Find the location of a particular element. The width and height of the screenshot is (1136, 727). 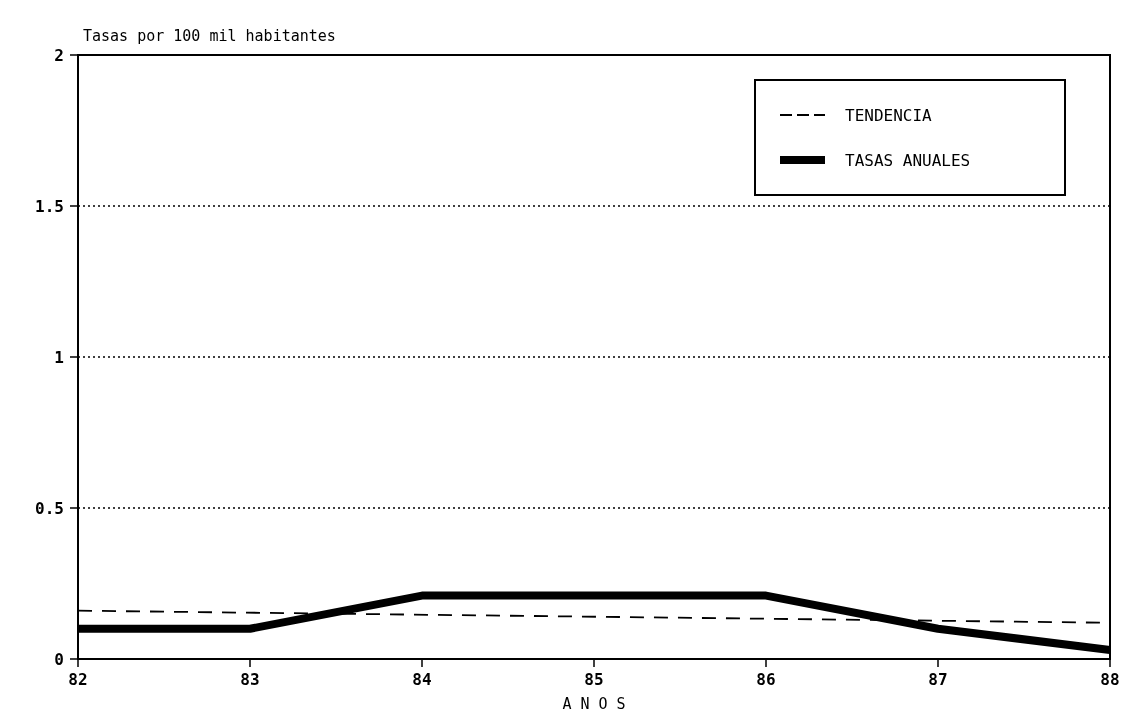

x-tick-label: 85 is located at coordinates (594, 679).